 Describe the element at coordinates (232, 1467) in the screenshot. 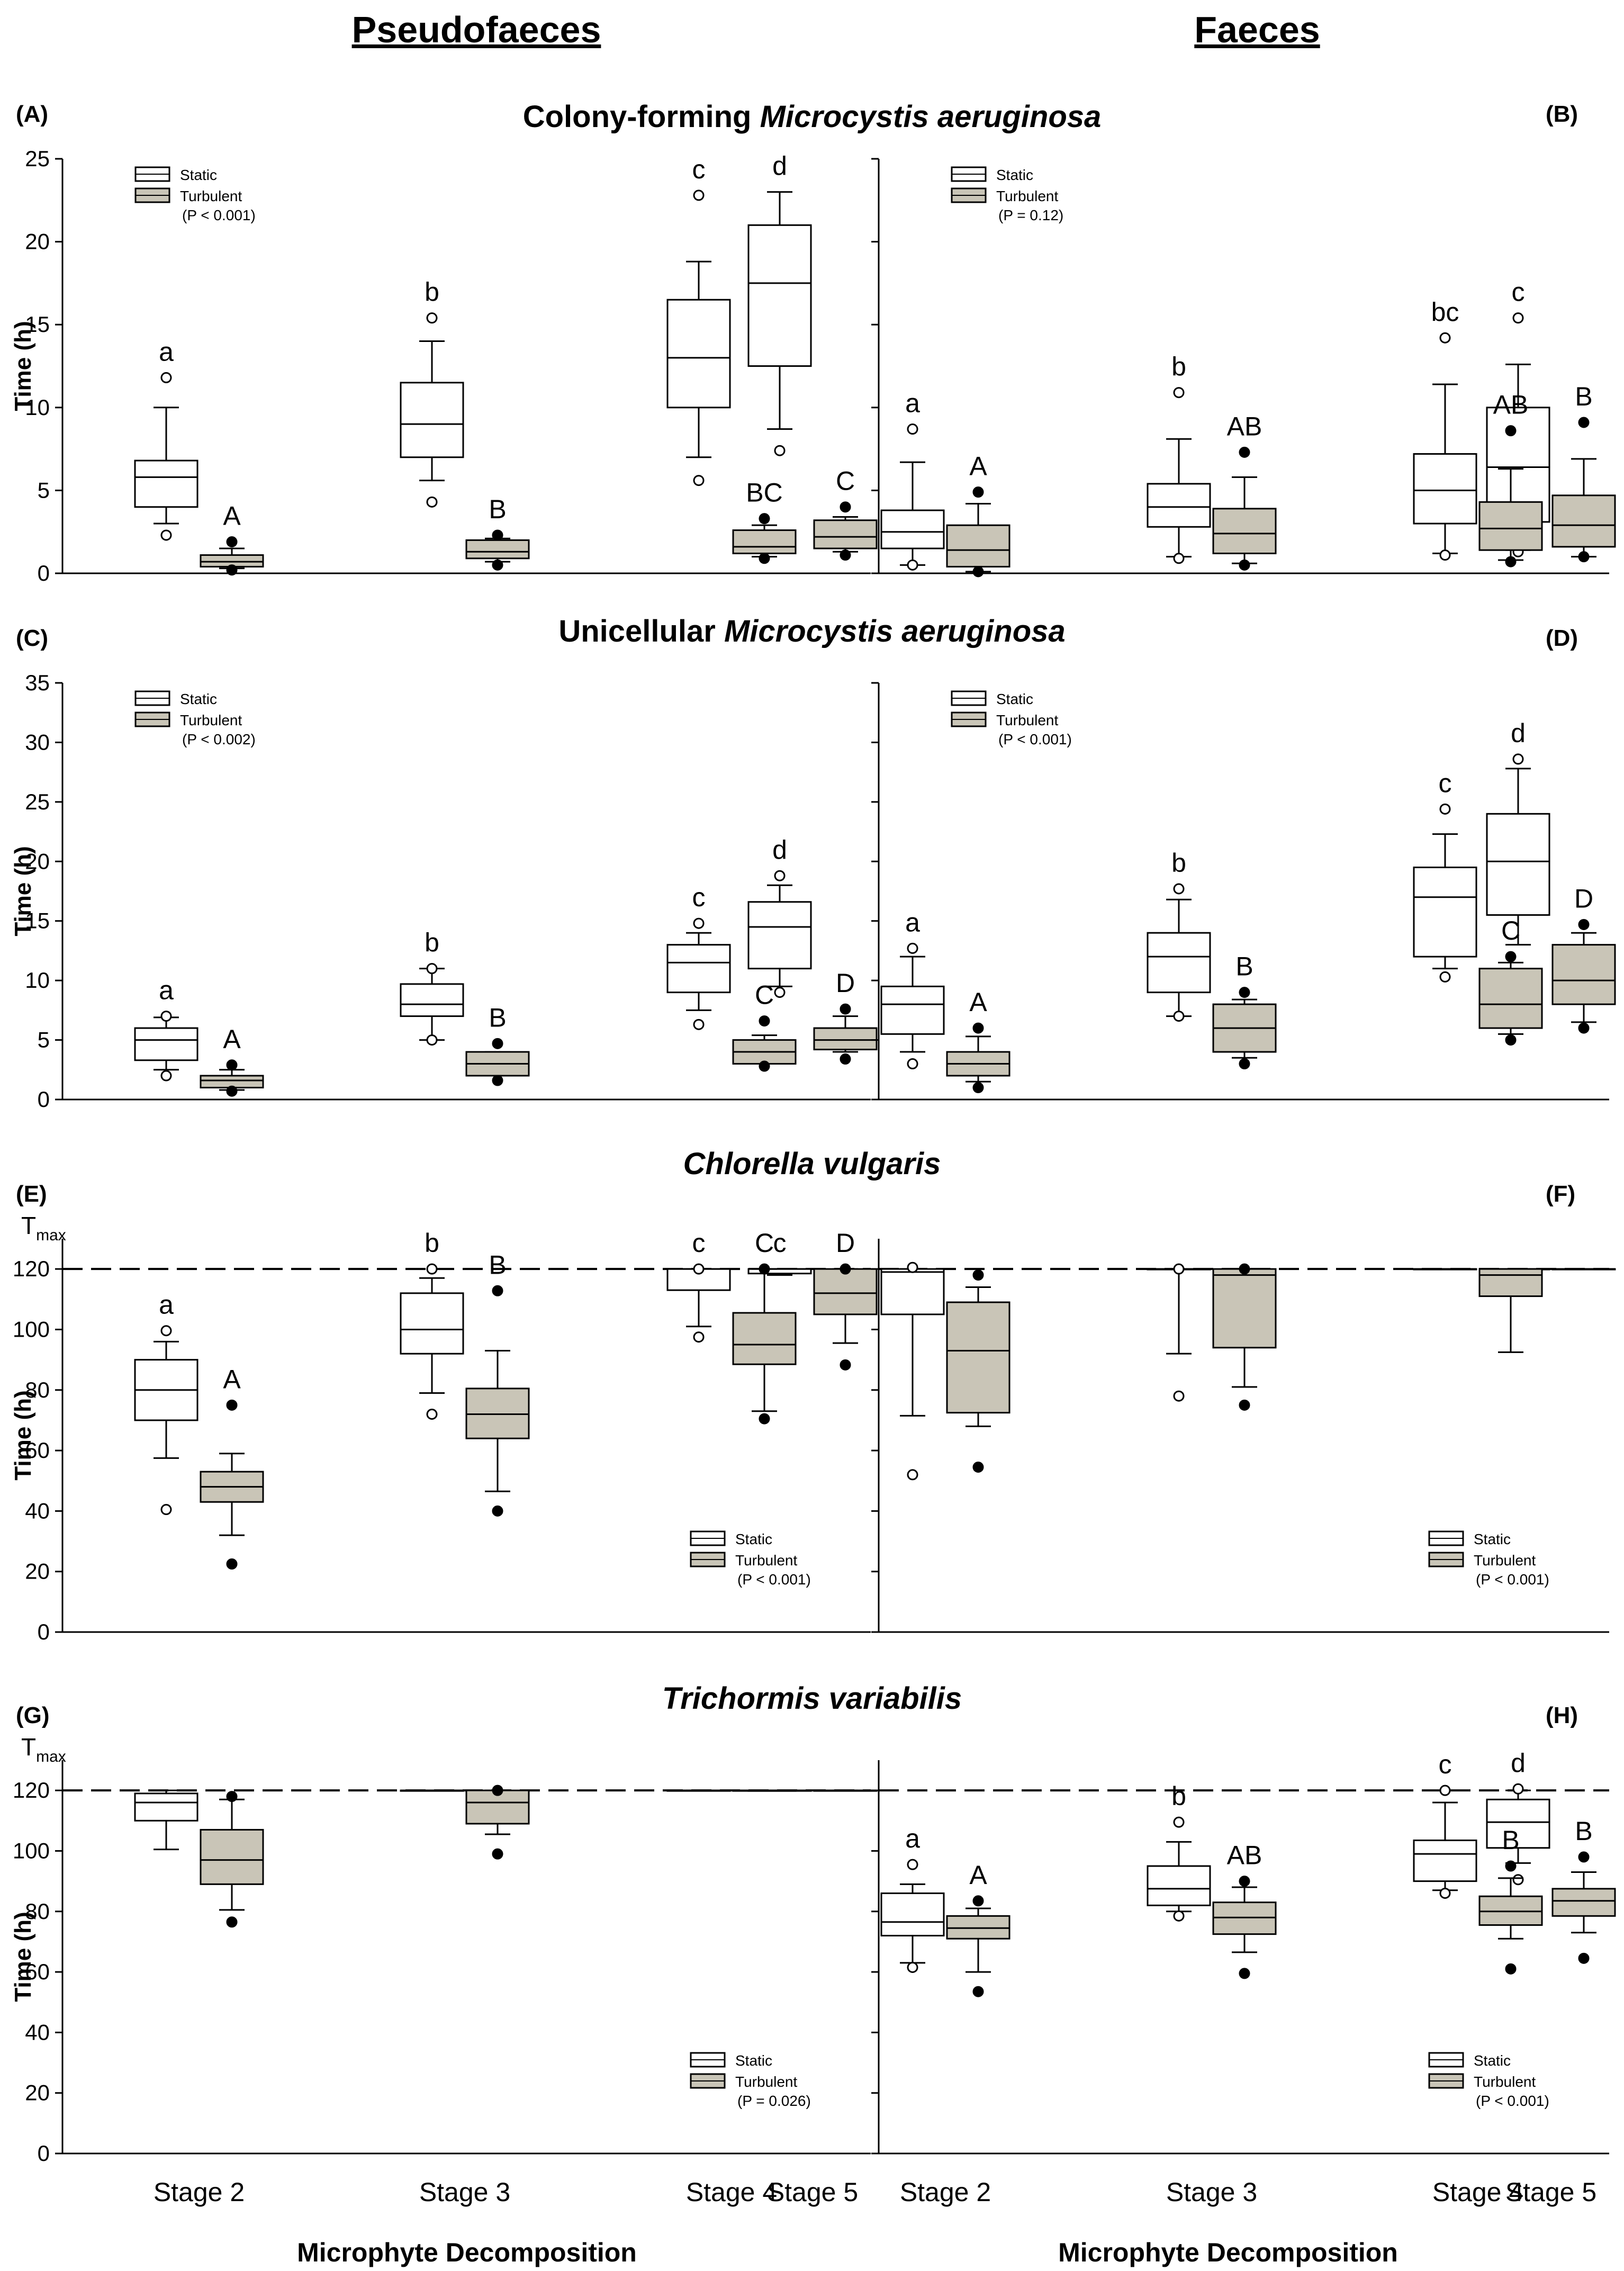

I see `box-turbulent: A` at that location.